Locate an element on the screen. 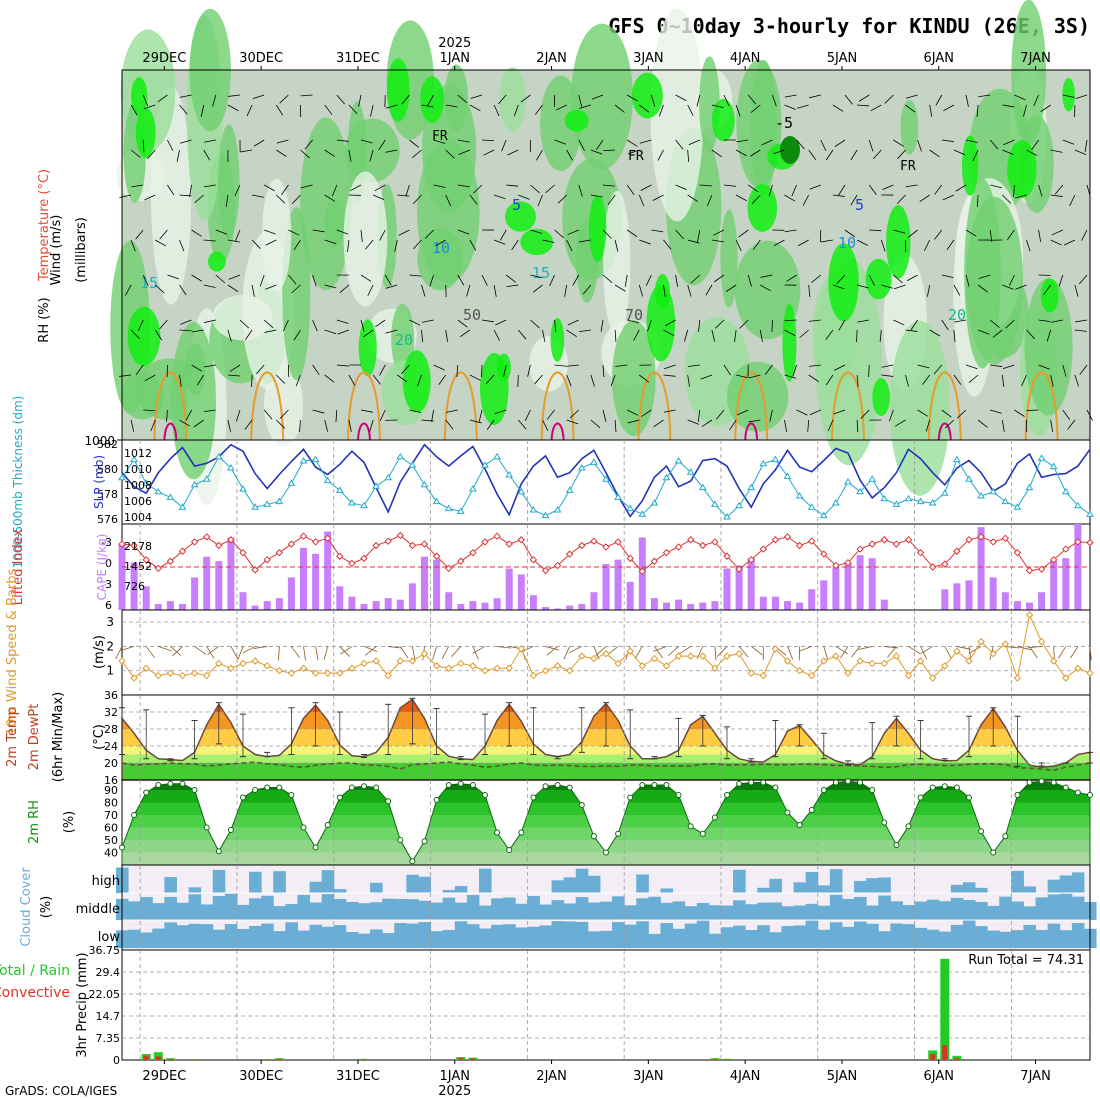  pressure-tick-label: 1000 is located at coordinates (99, 441).